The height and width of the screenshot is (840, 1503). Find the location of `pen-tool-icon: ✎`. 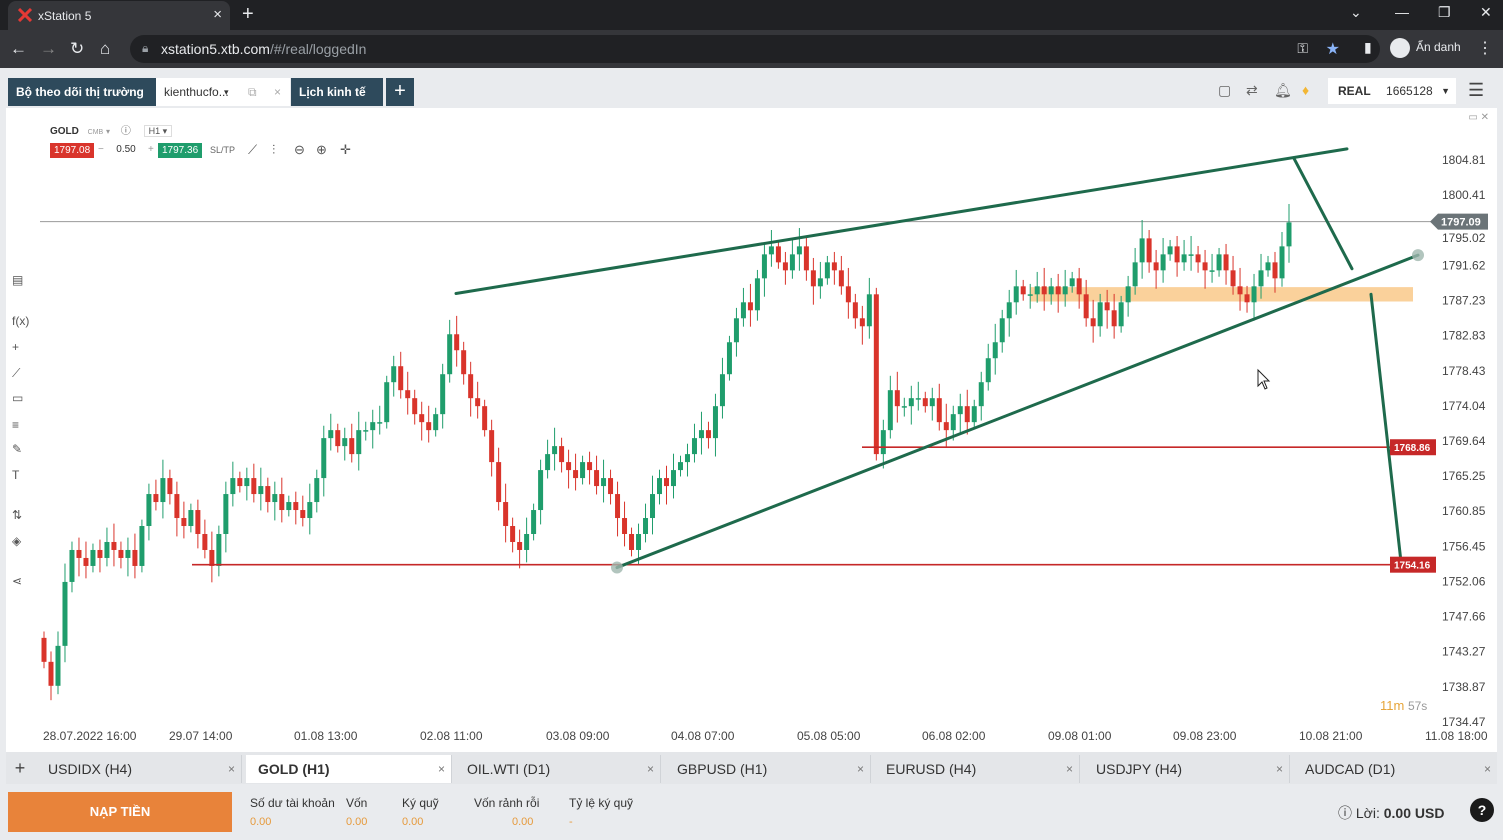

pen-tool-icon: ✎ is located at coordinates (17, 449).